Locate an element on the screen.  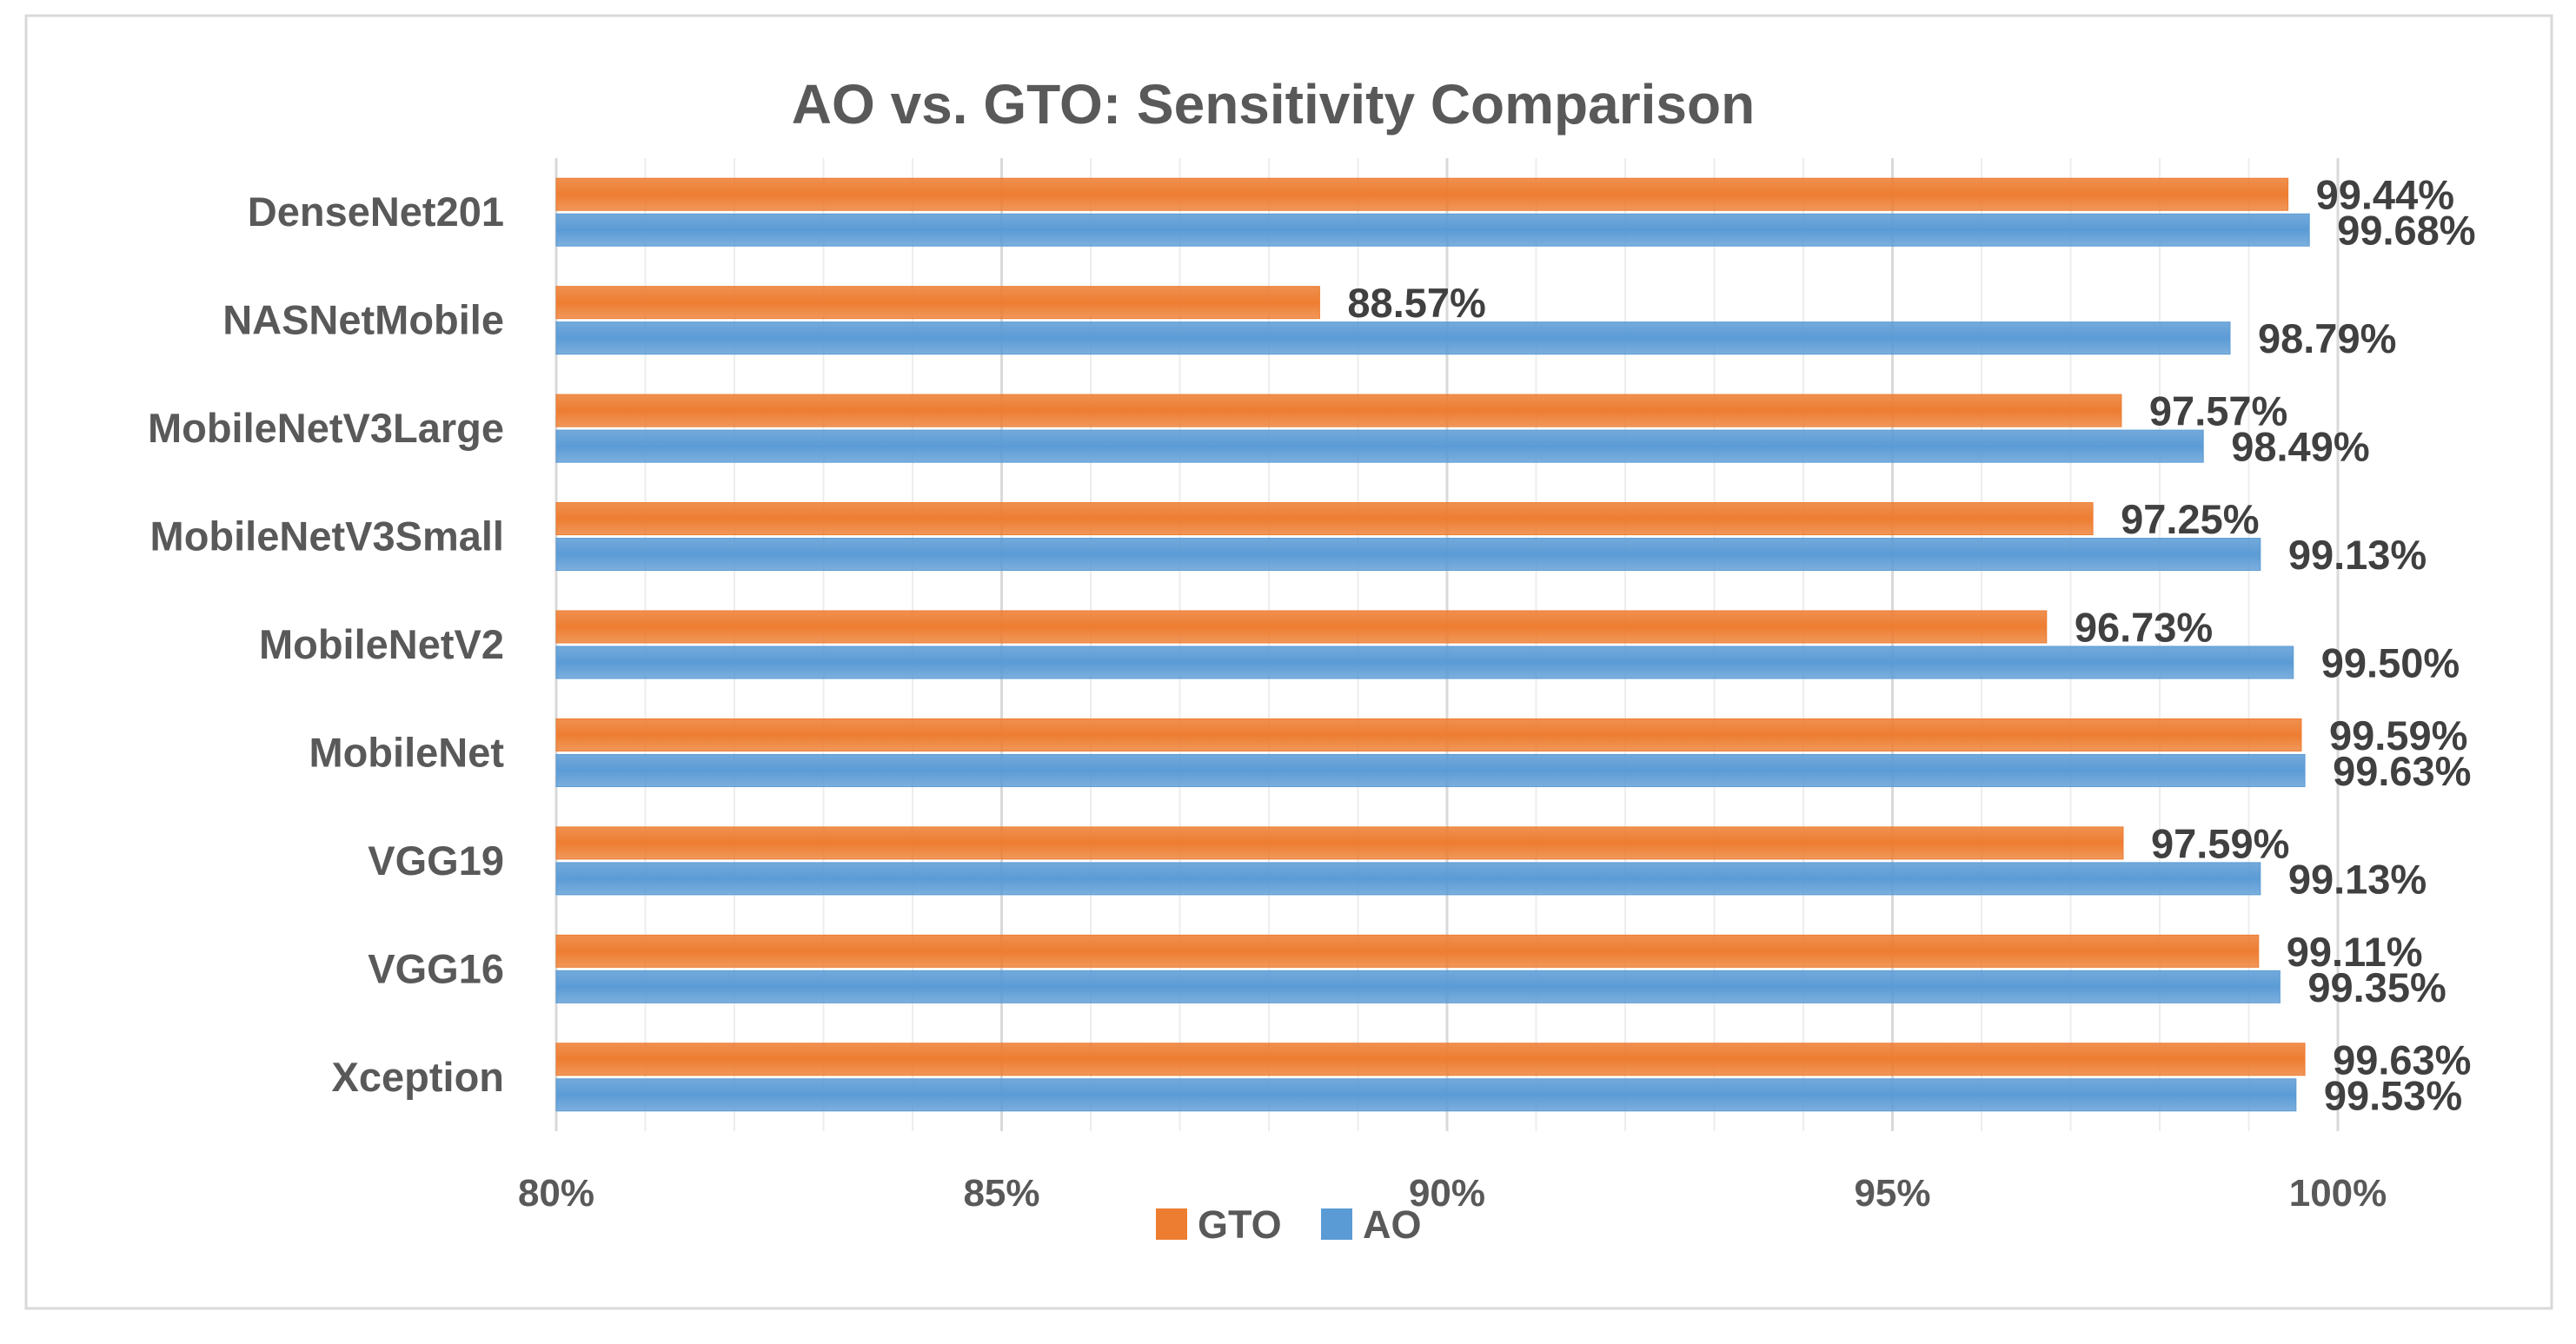
x-tick-label: 85% is located at coordinates (1001, 1193).